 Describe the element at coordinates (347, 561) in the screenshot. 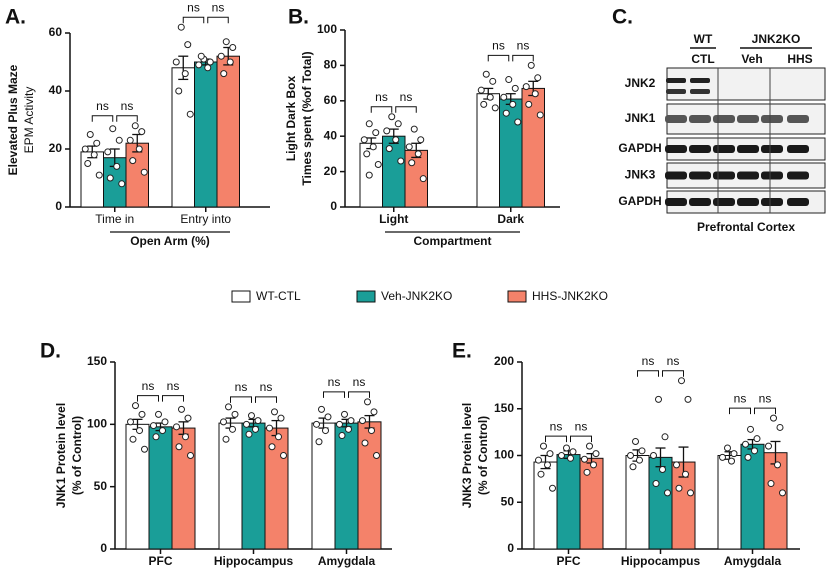

I see `x-tick-label: Amygdala` at that location.